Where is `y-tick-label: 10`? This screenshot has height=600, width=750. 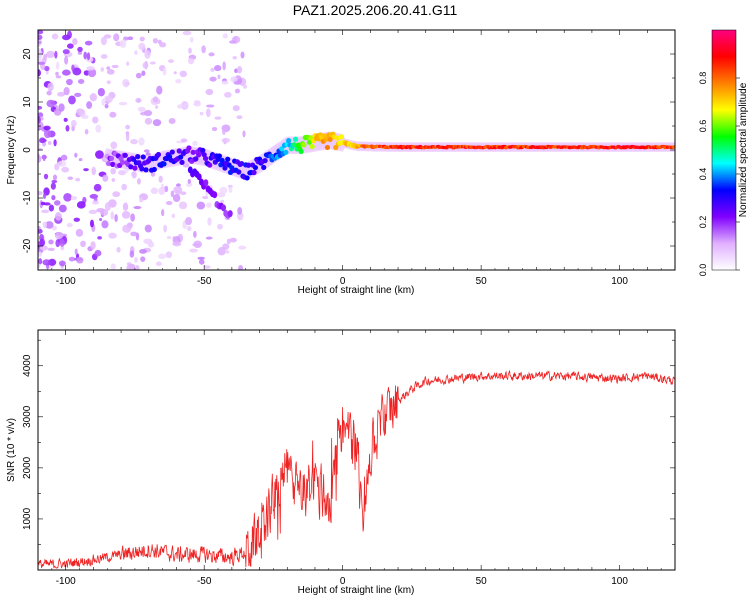 y-tick-label: 10 is located at coordinates (27, 102).